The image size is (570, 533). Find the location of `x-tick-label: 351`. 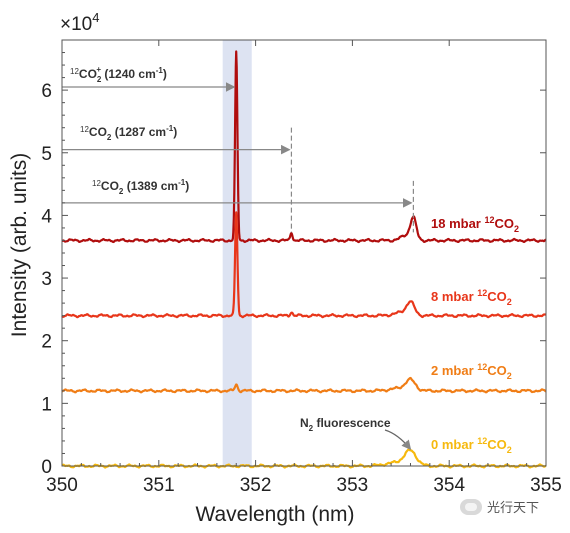

x-tick-label: 351 is located at coordinates (159, 485).